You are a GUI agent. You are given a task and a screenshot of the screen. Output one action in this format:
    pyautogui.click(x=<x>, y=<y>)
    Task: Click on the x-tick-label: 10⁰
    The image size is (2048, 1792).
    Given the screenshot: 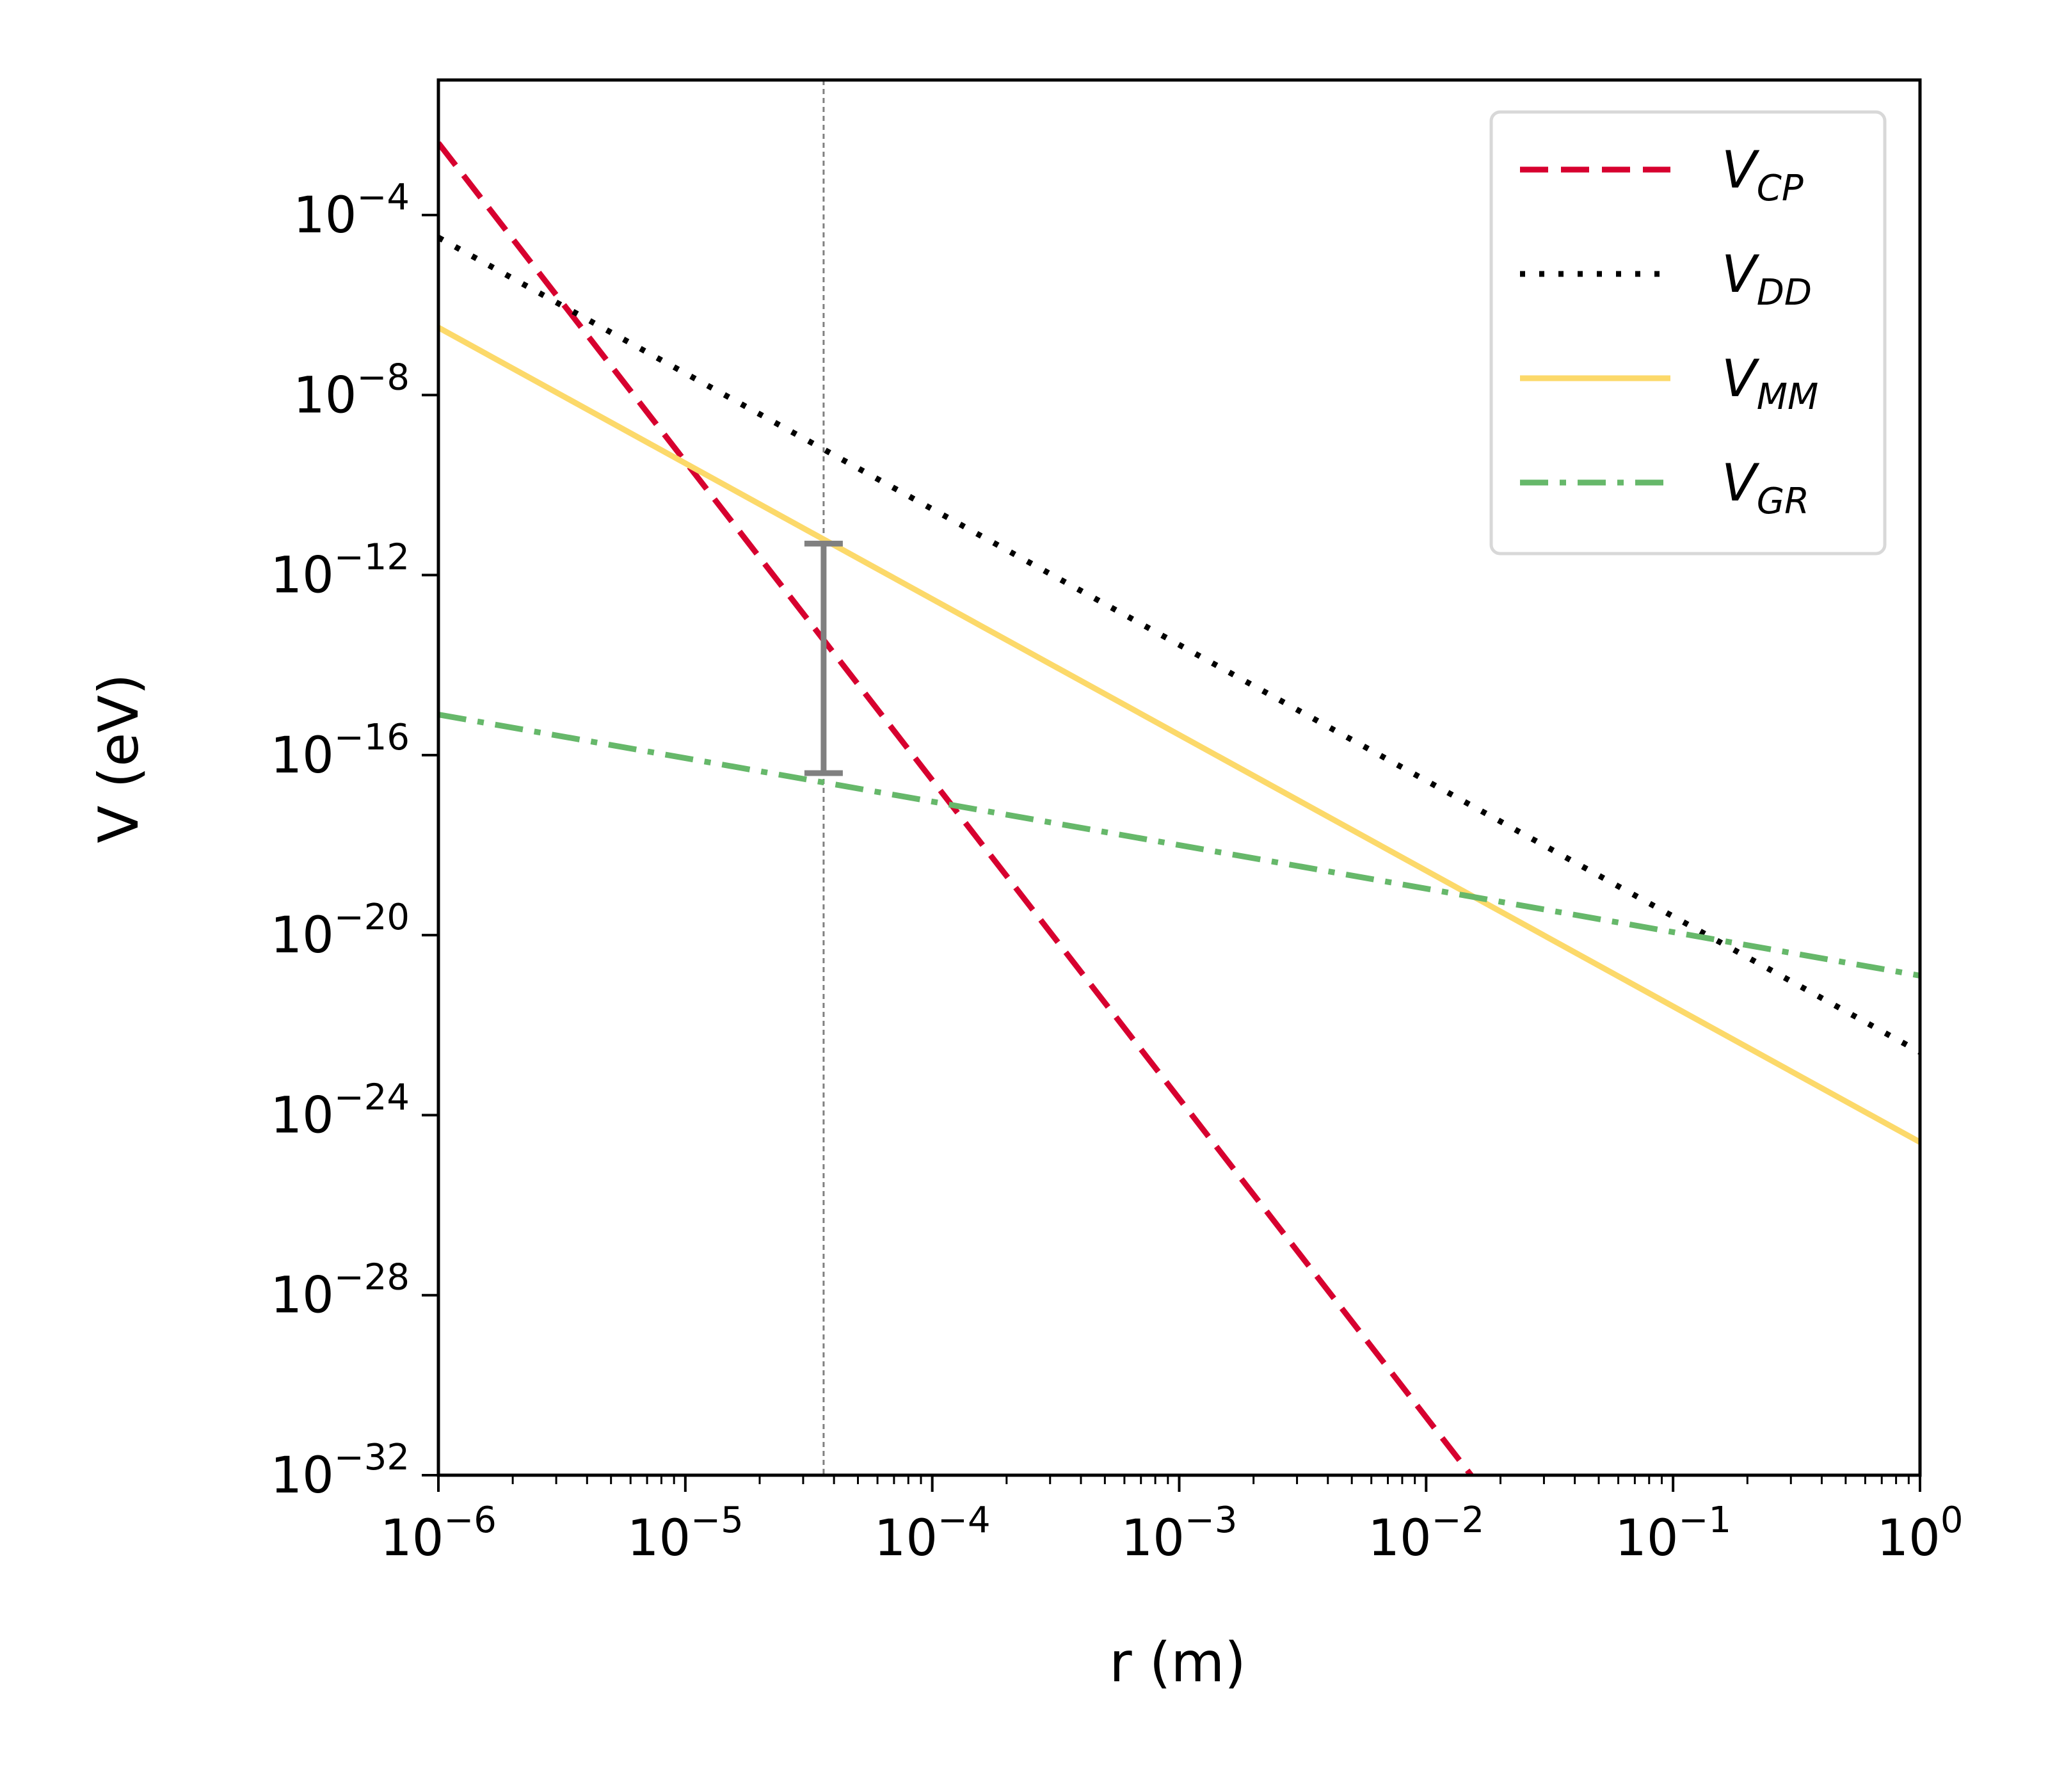 What is the action you would take?
    pyautogui.click(x=1920, y=1533)
    